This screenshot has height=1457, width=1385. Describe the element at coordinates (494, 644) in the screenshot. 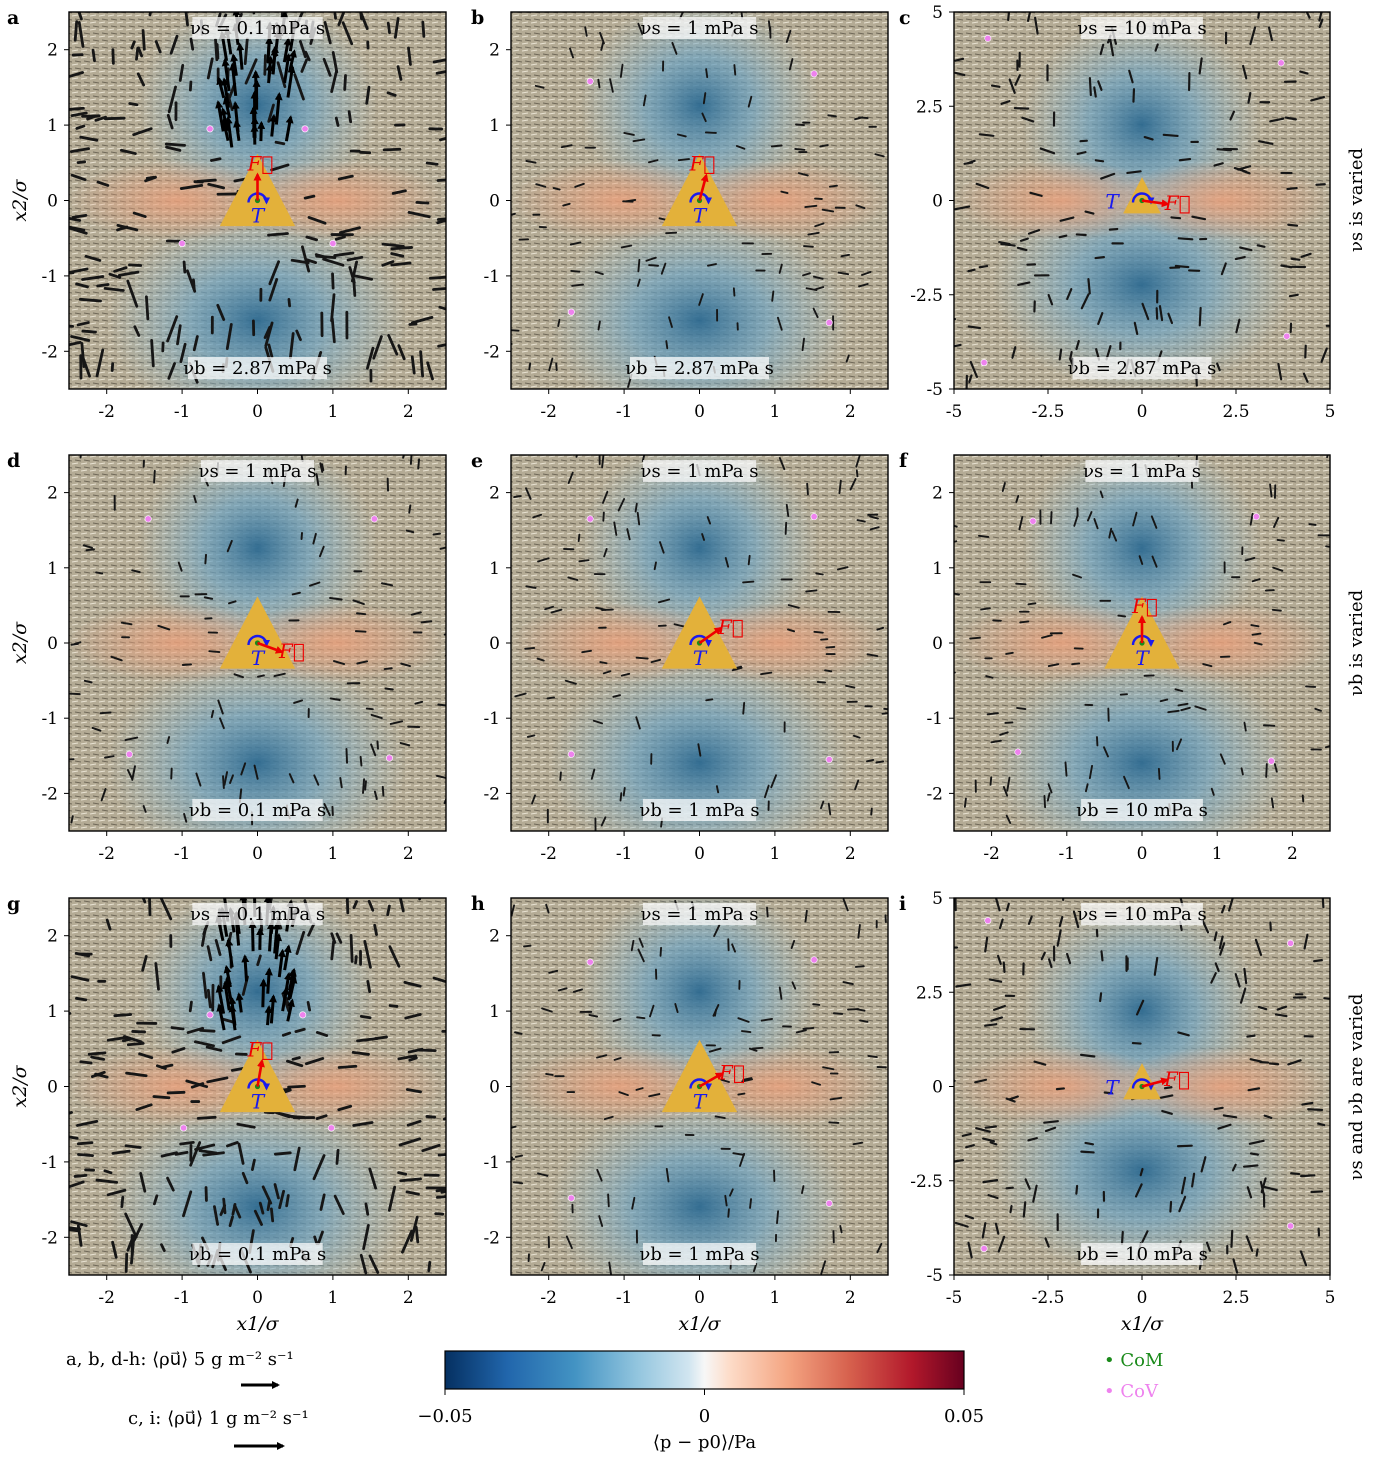

I see `y-tick-label: 0` at that location.